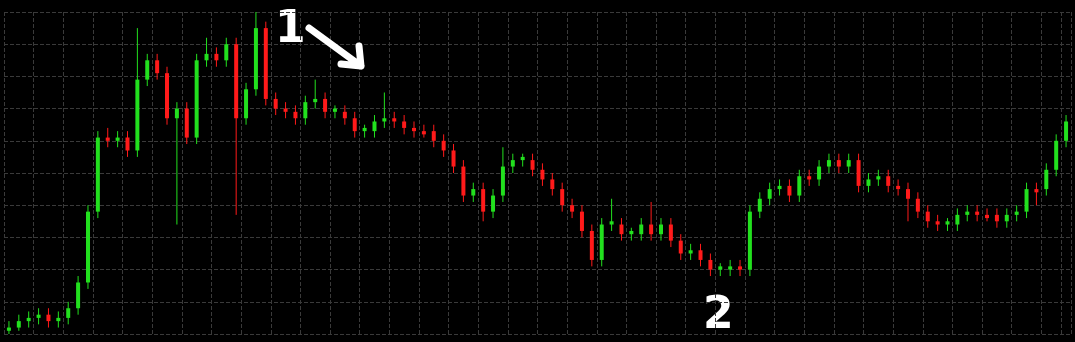 The width and height of the screenshot is (1075, 342). What do you see at coordinates (290, 26) in the screenshot?
I see `annotation: 1` at bounding box center [290, 26].